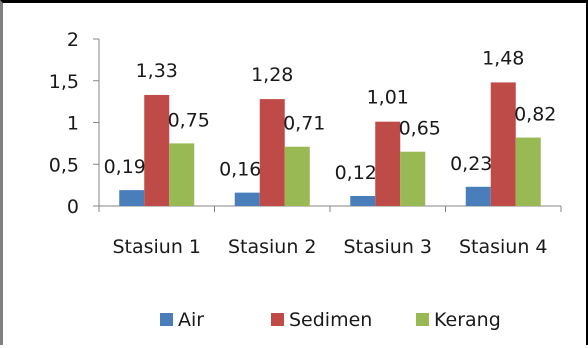 Image resolution: width=588 pixels, height=348 pixels. I want to click on y-tick-label: 1, so click(73, 124).